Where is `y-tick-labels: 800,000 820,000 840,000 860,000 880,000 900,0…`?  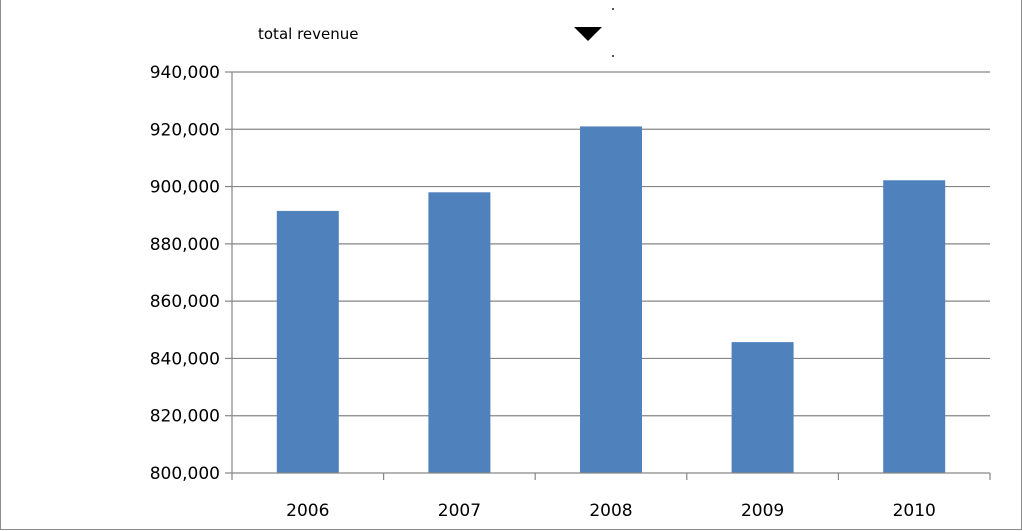 y-tick-labels: 800,000 820,000 840,000 860,000 880,000 900,0… is located at coordinates (185, 273).